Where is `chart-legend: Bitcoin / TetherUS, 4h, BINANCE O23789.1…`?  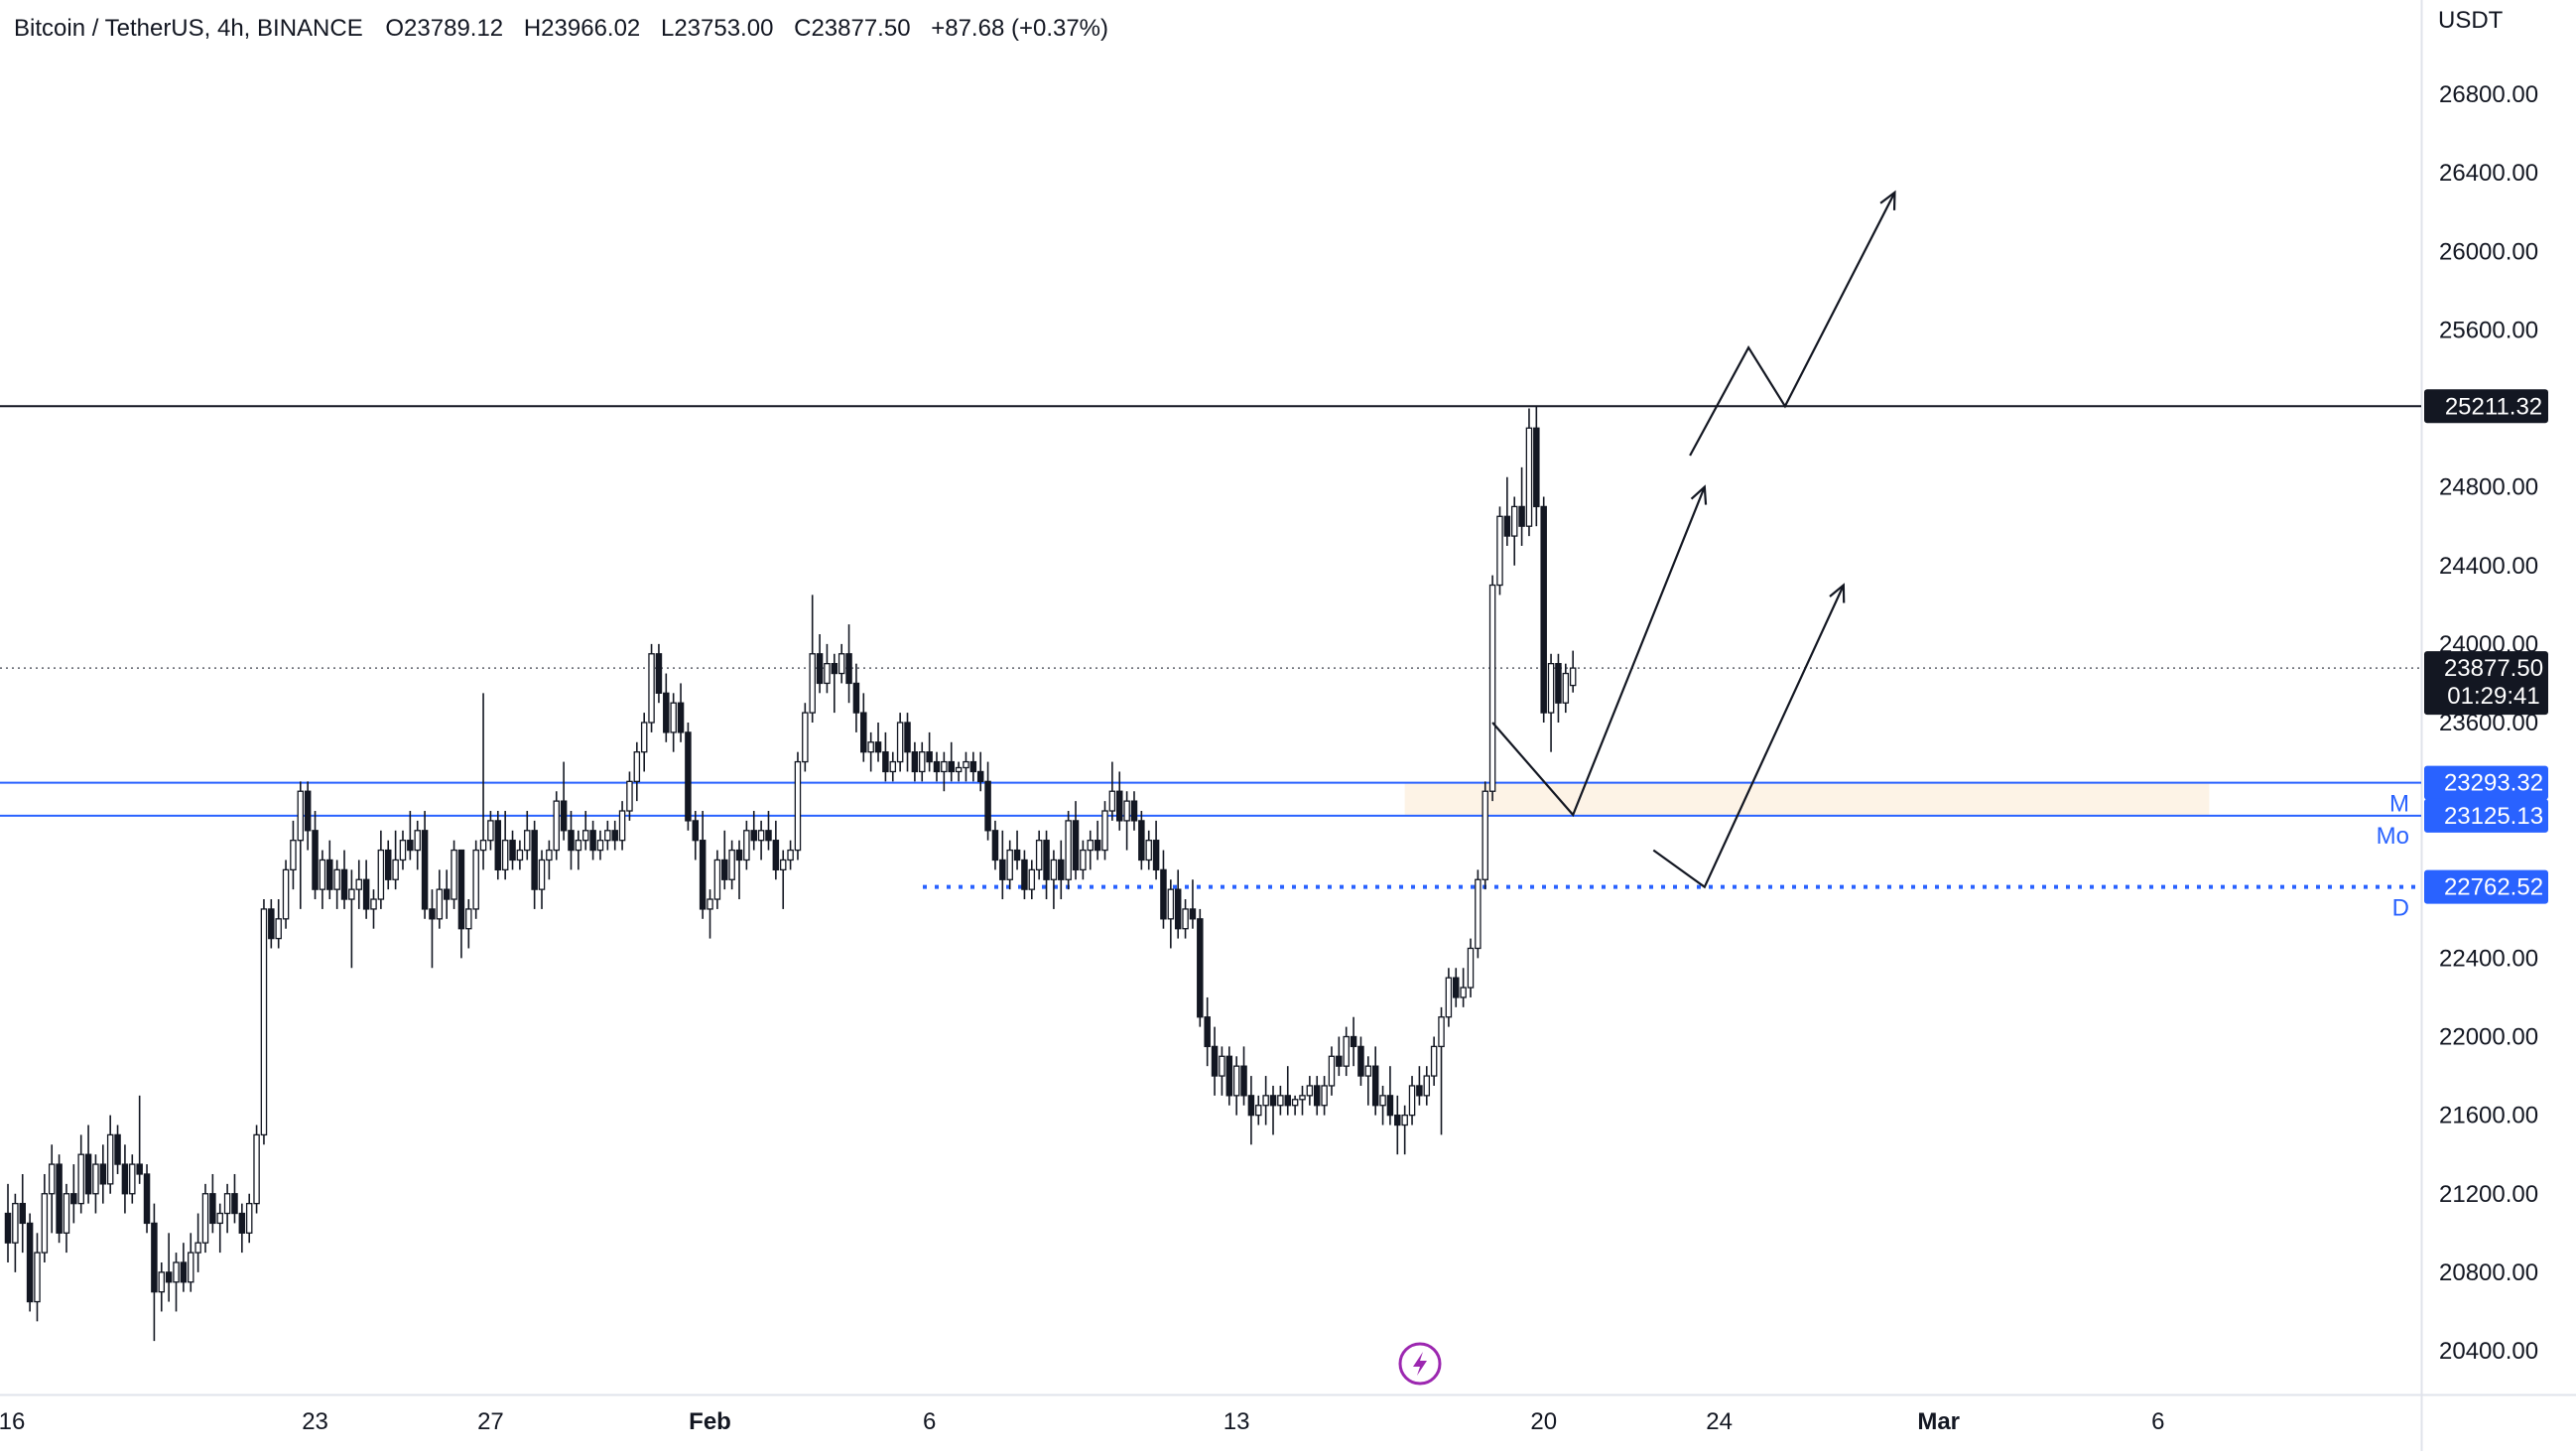
chart-legend: Bitcoin / TetherUS, 4h, BINANCE O23789.1… is located at coordinates (561, 28).